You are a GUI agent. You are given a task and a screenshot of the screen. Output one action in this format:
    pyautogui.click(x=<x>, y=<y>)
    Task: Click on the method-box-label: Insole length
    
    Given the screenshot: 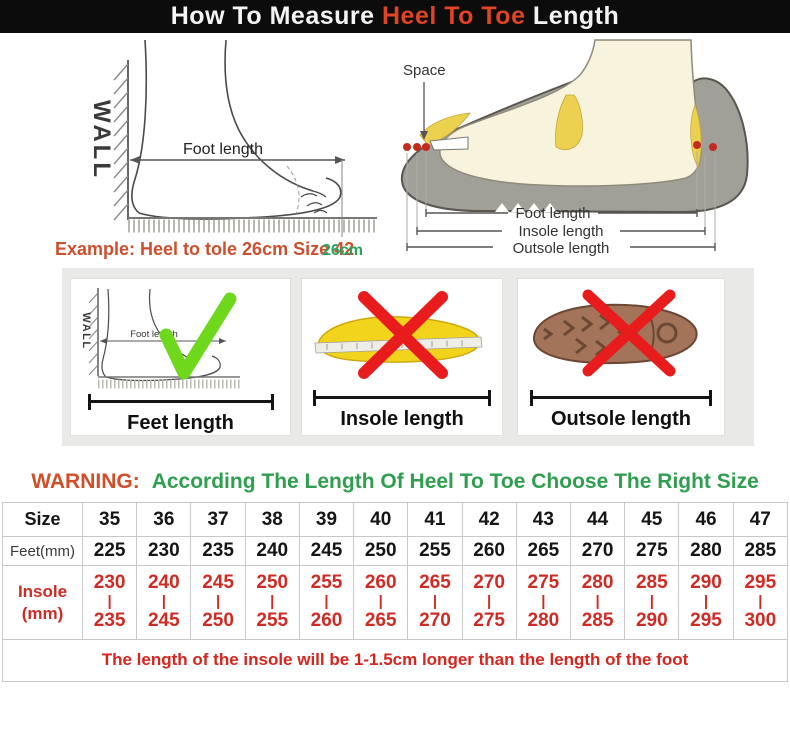 What is the action you would take?
    pyautogui.click(x=402, y=419)
    